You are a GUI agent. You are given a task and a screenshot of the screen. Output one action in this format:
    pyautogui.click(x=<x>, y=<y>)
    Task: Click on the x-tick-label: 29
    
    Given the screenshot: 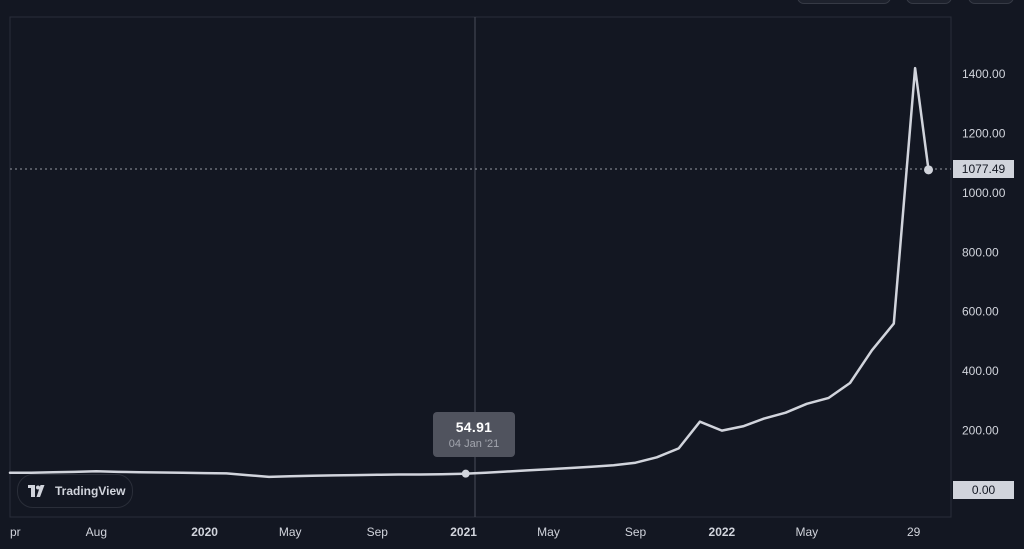 What is the action you would take?
    pyautogui.click(x=914, y=532)
    